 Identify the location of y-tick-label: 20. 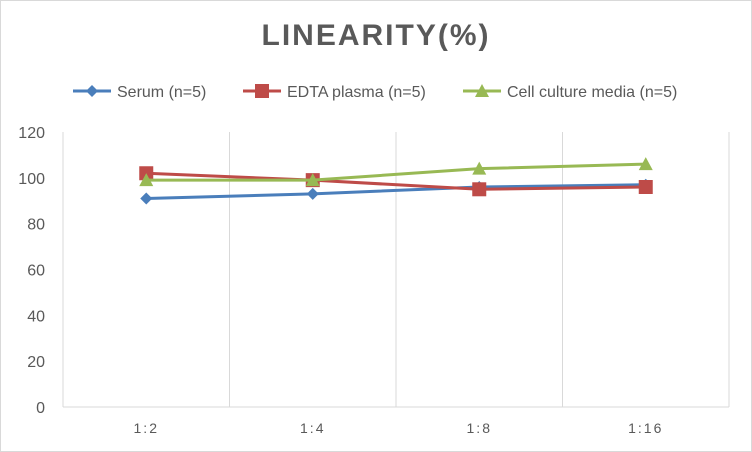
(36, 362).